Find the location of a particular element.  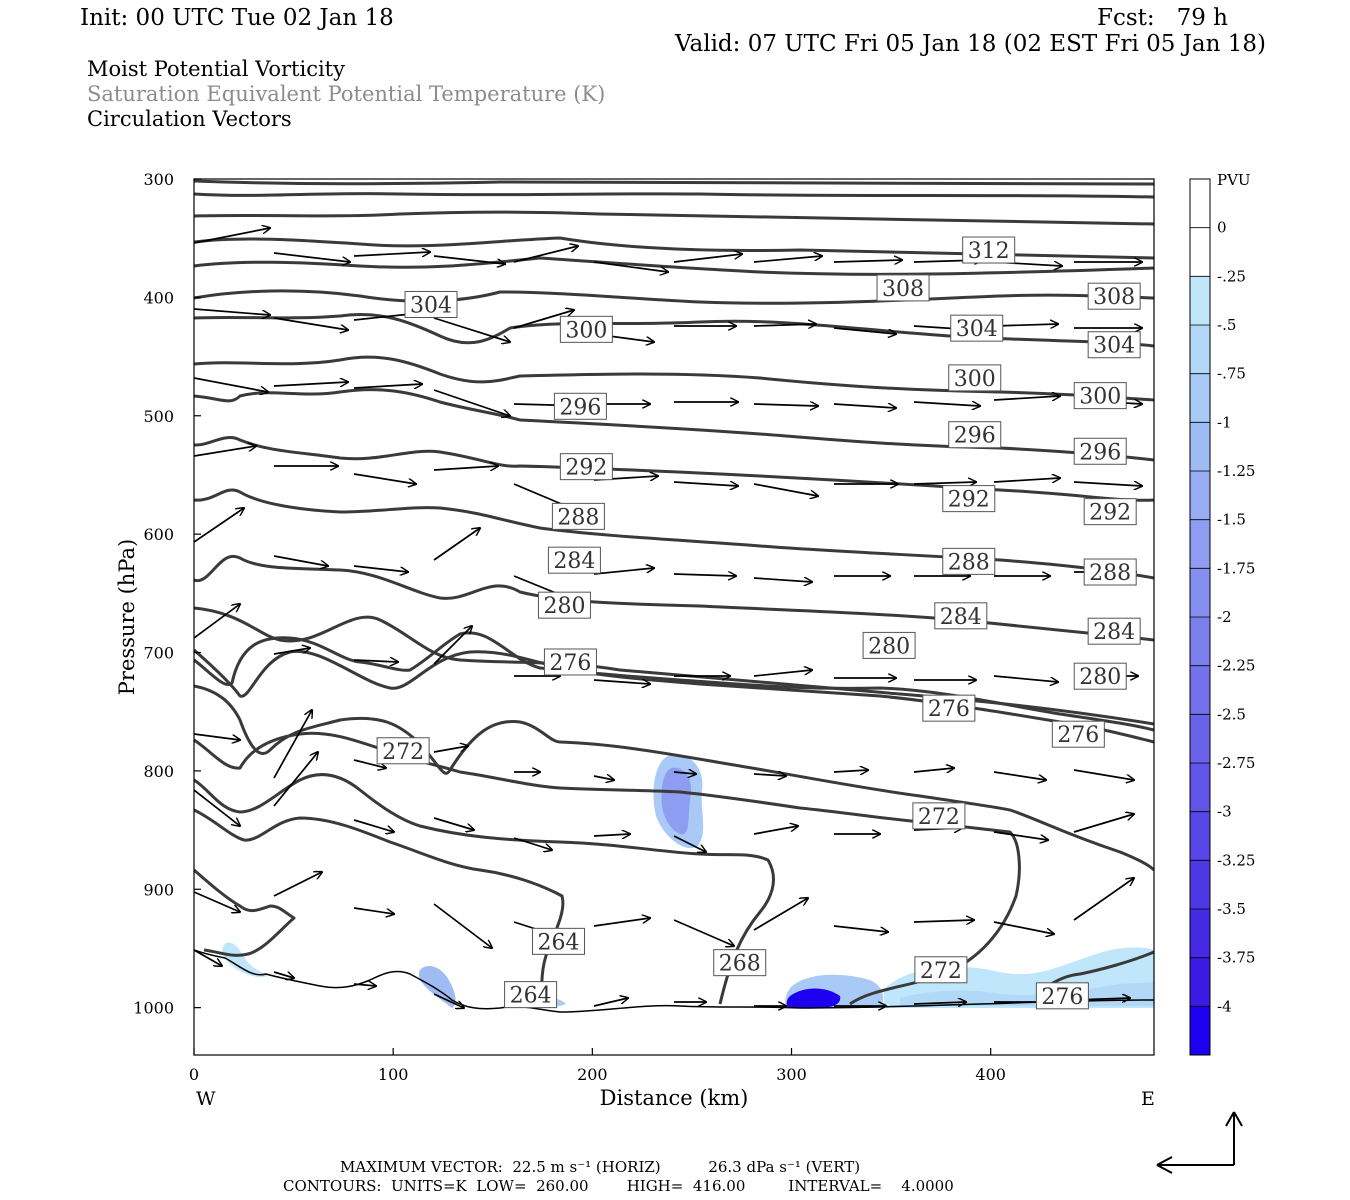

y-tick-label: 400 is located at coordinates (158, 297).